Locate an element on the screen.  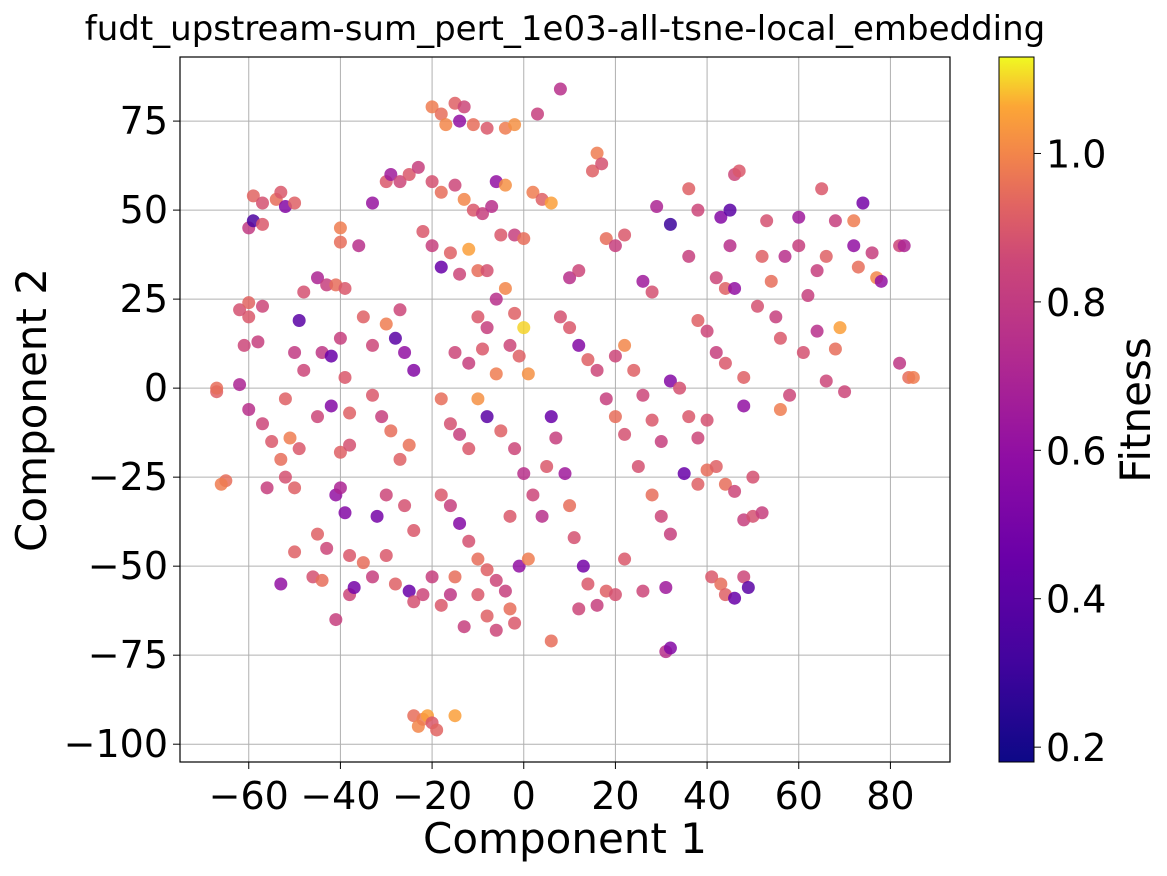
x-tick-label: −40 is located at coordinates (340, 796).